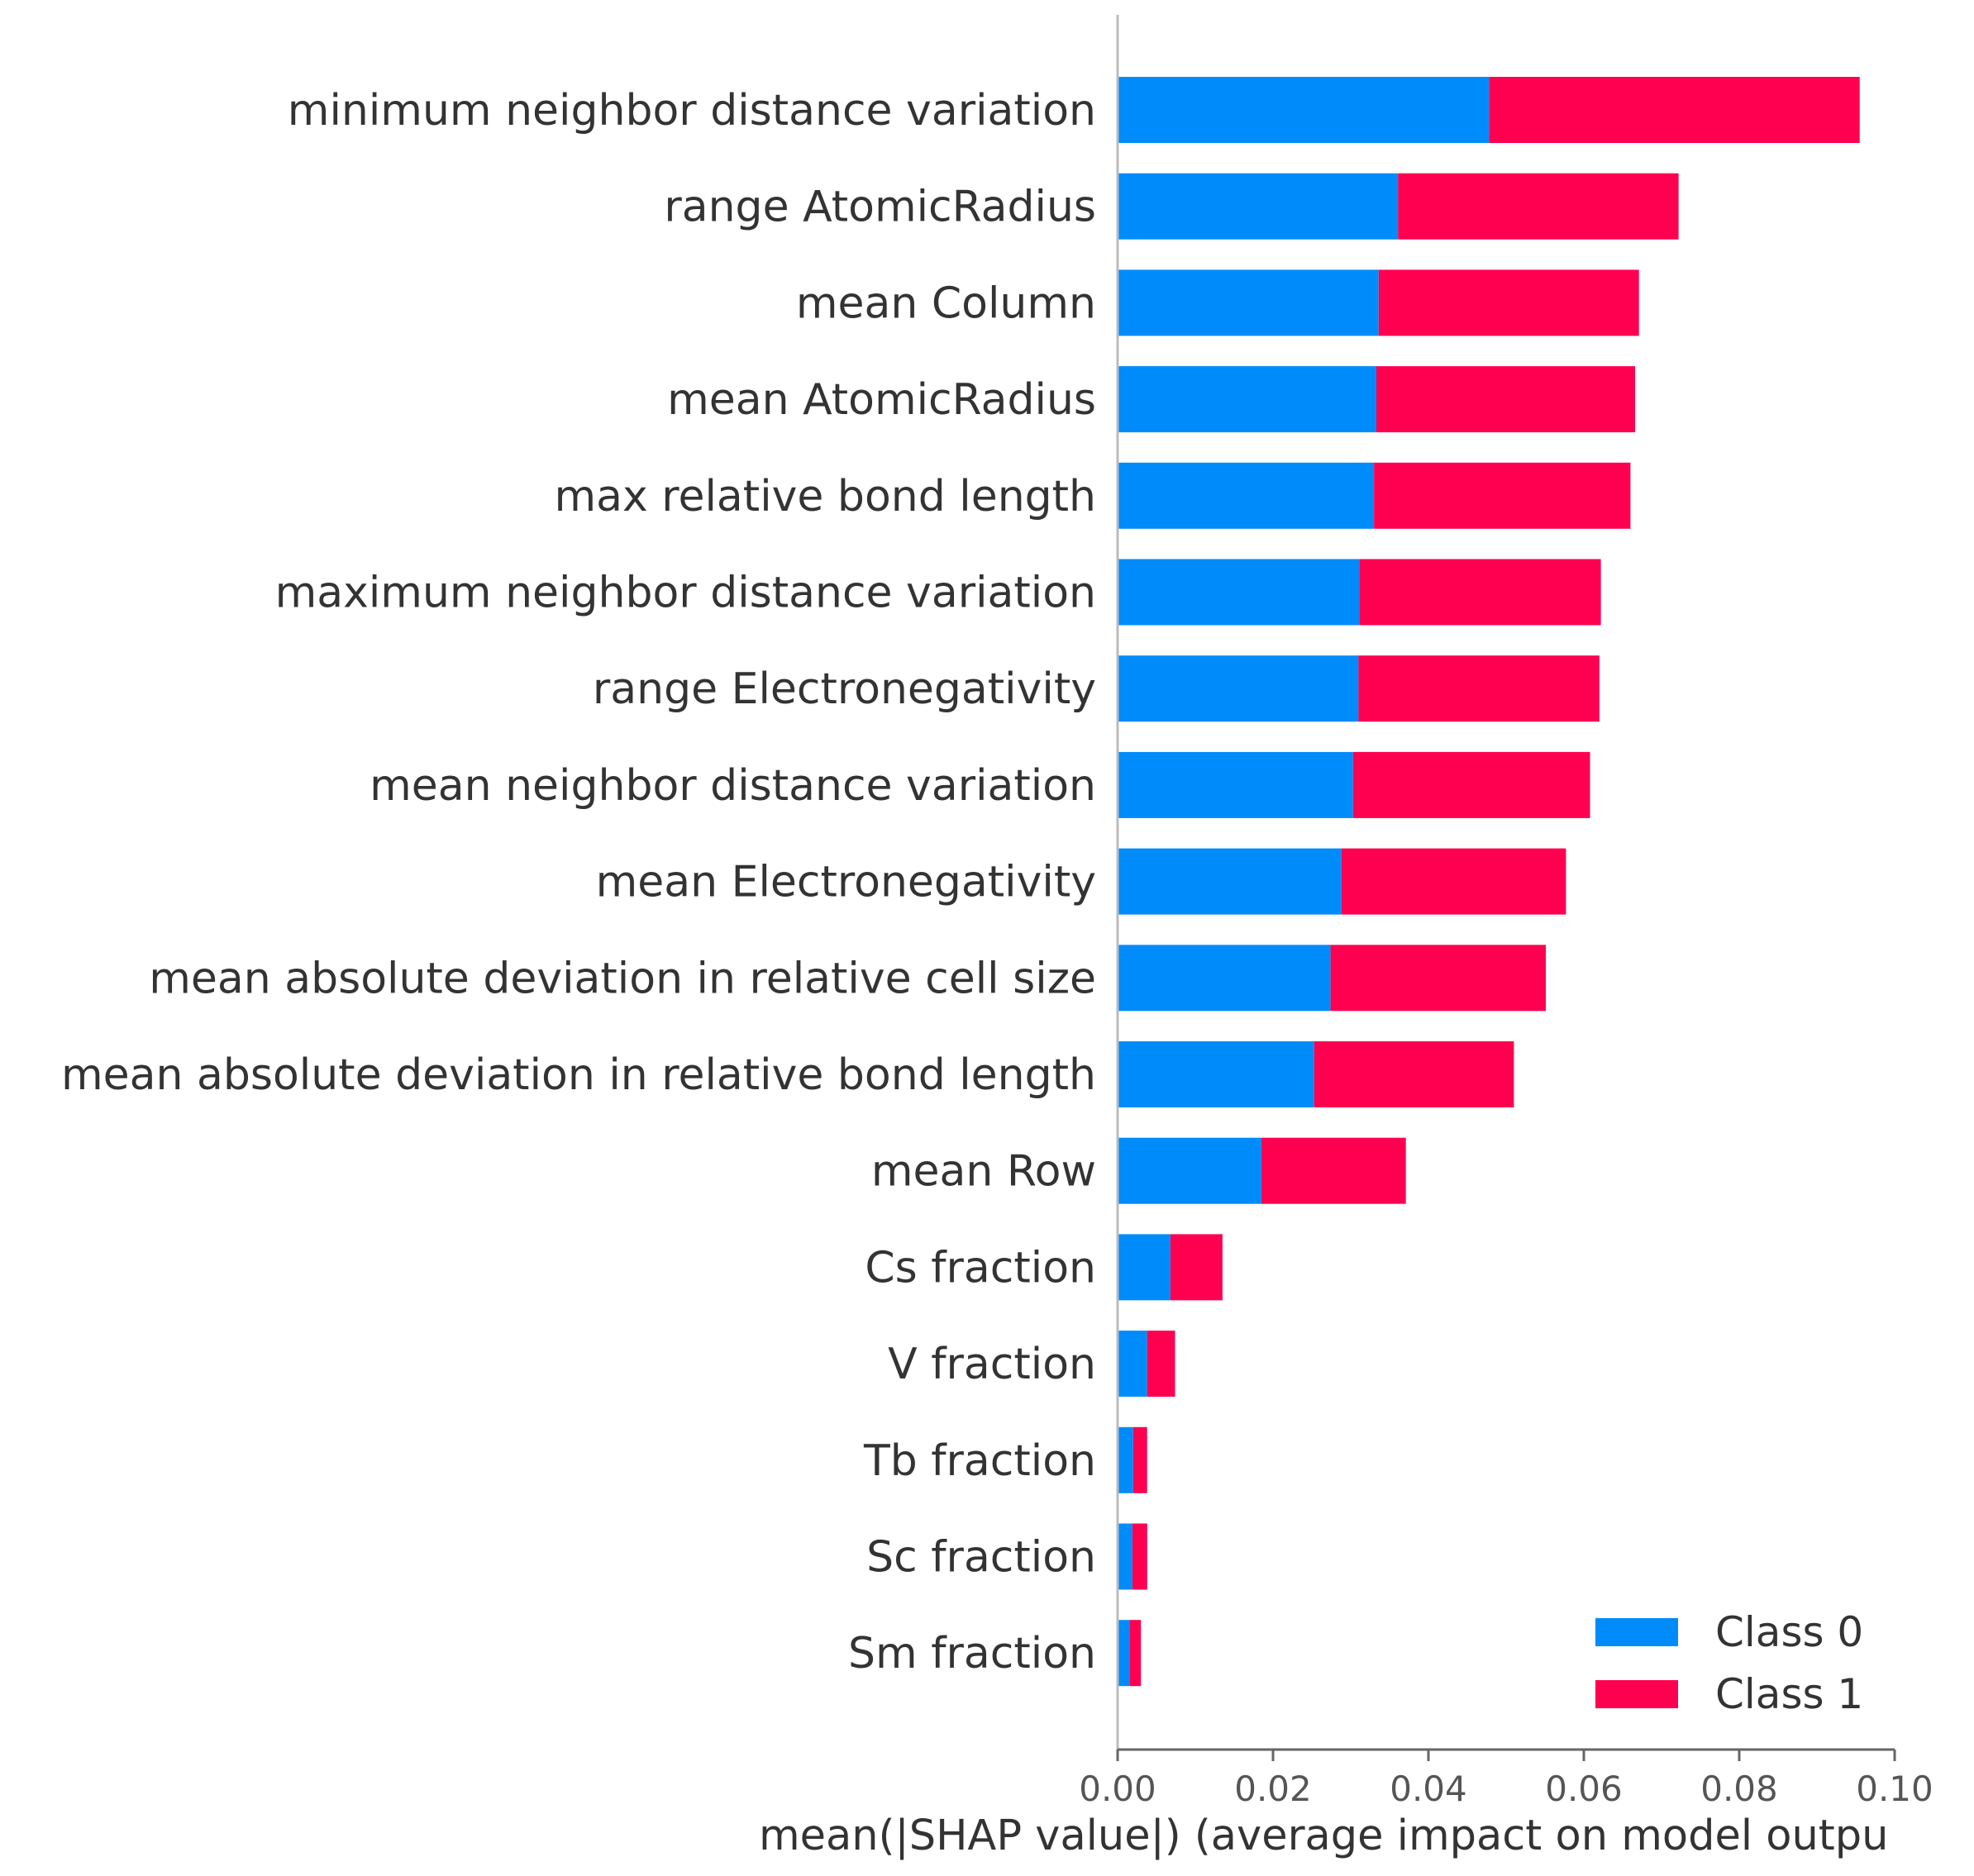 Image resolution: width=1974 pixels, height=1876 pixels. Describe the element at coordinates (880, 207) in the screenshot. I see `feature-label: range AtomicRadius` at that location.